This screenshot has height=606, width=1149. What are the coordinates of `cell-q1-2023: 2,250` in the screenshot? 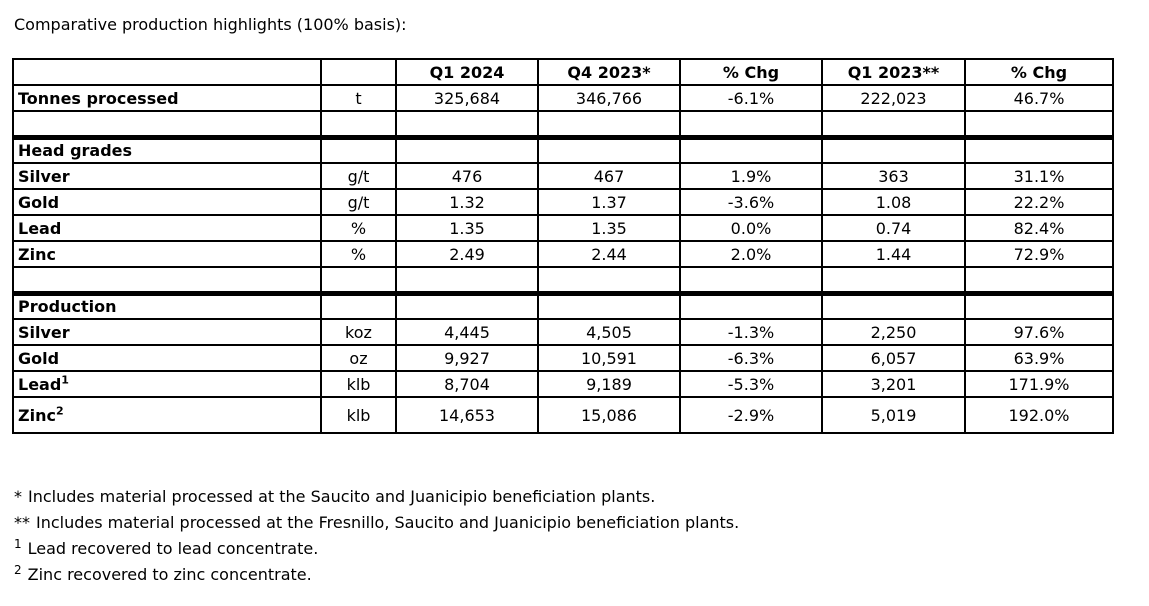 It's located at (893, 332).